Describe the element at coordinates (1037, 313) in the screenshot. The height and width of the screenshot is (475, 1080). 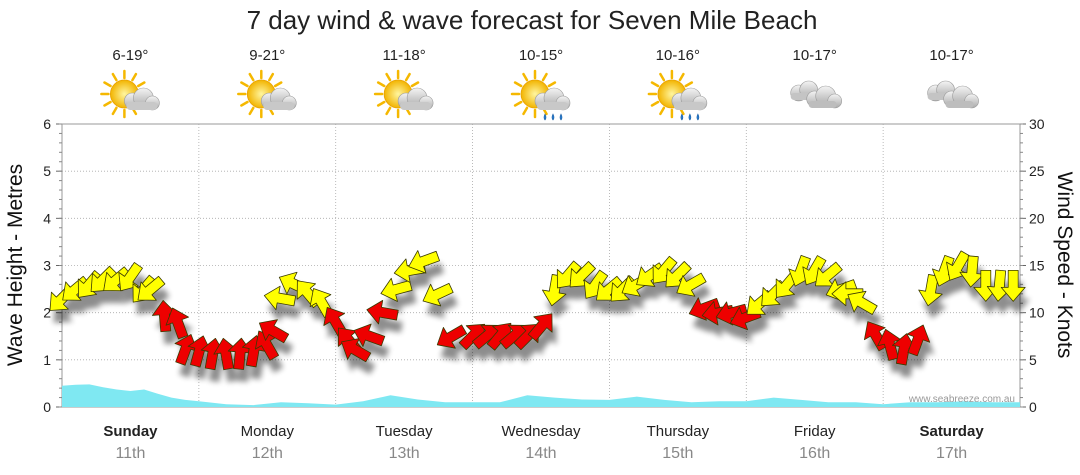
I see `right-tick-label: 10` at that location.